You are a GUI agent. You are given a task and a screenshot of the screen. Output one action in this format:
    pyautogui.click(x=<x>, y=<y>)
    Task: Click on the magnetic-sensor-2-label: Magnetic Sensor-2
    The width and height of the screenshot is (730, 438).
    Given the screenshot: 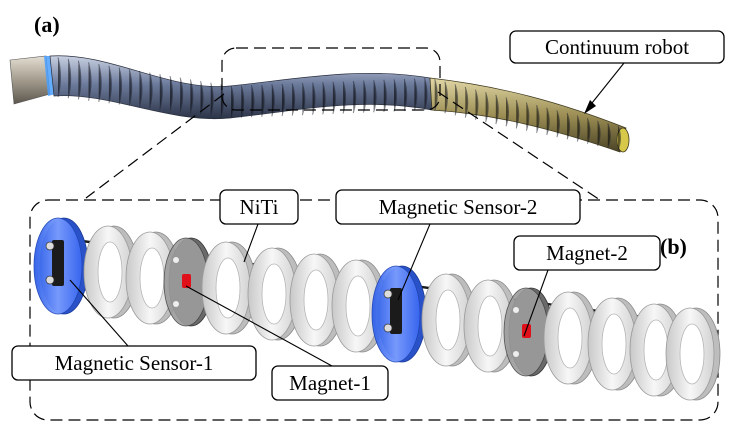 What is the action you would take?
    pyautogui.click(x=458, y=207)
    